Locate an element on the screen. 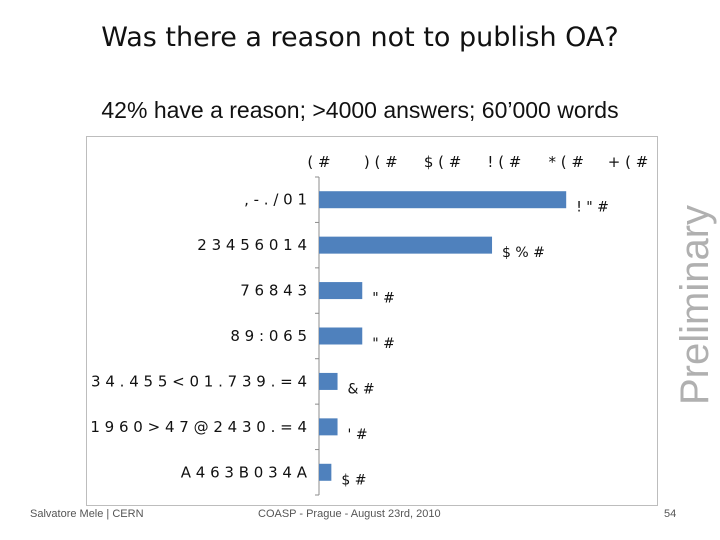 This screenshot has height=540, width=720. data-label: $ % # is located at coordinates (523, 253).